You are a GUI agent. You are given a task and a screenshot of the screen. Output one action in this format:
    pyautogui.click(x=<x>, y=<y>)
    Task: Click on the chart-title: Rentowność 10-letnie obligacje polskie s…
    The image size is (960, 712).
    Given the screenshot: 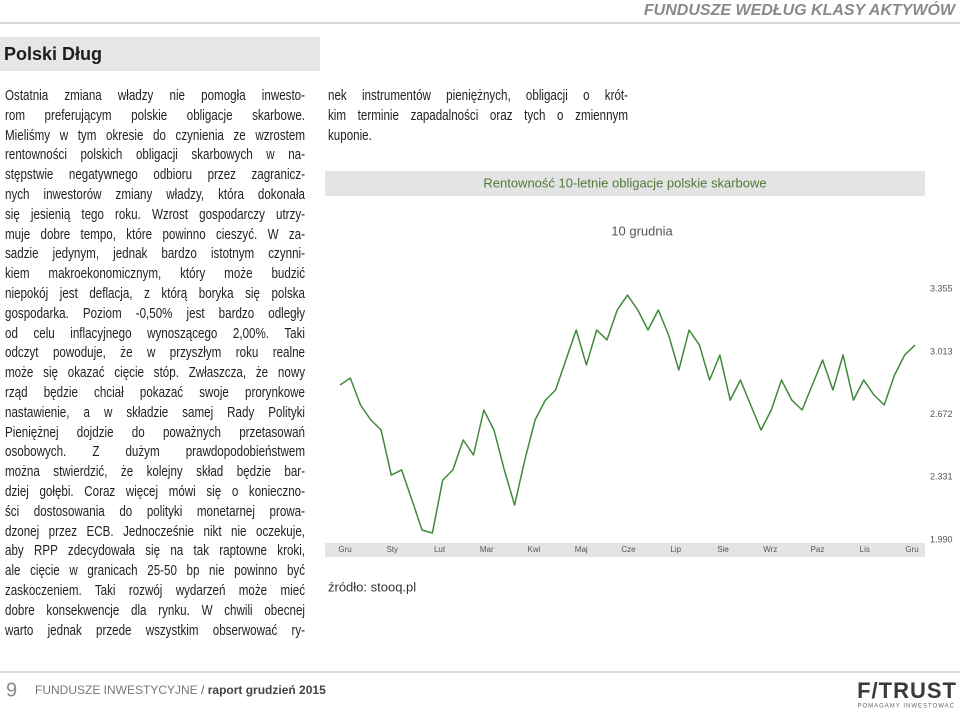 What is the action you would take?
    pyautogui.click(x=624, y=182)
    